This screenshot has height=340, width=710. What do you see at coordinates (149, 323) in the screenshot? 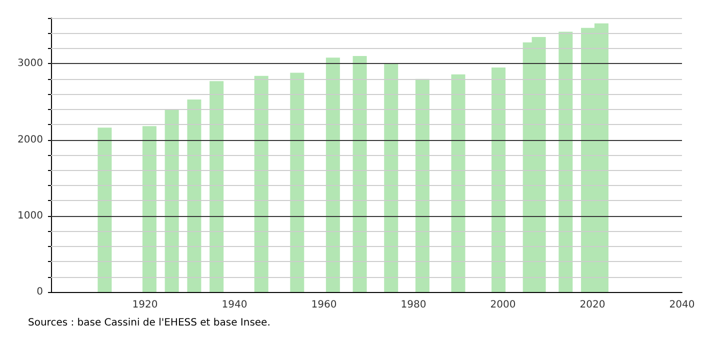
I see `source-note: Sources : base Cassini de l'EHESS et base Insee.` at bounding box center [149, 323].